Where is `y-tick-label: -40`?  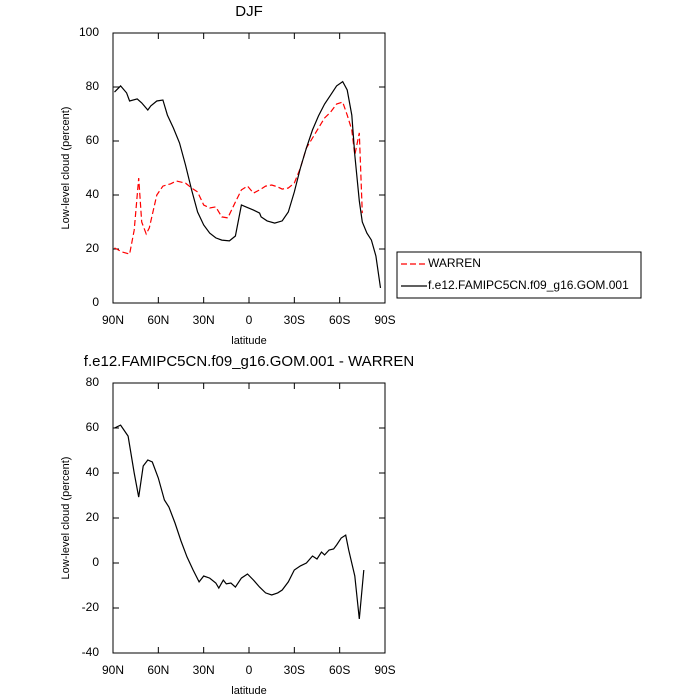 y-tick-label: -40 is located at coordinates (91, 652).